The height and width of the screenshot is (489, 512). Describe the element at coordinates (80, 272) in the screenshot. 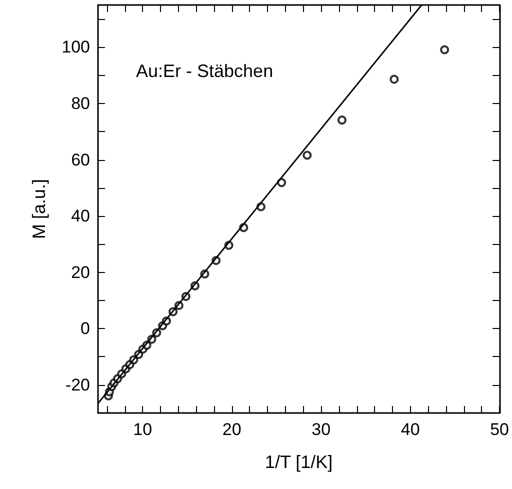

I see `y-tick-label: 20` at that location.